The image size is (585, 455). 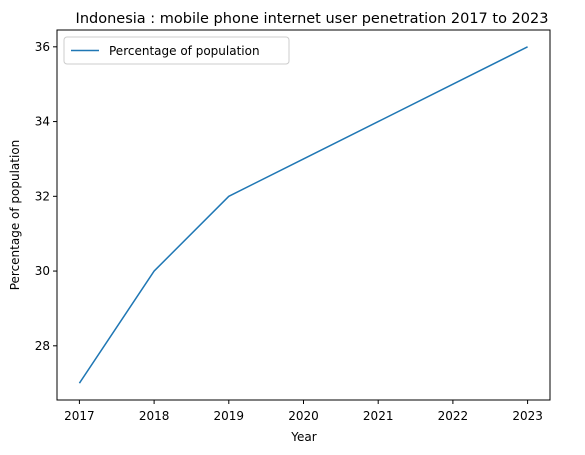 I want to click on legend-label: Percentage of population, so click(x=184, y=51).